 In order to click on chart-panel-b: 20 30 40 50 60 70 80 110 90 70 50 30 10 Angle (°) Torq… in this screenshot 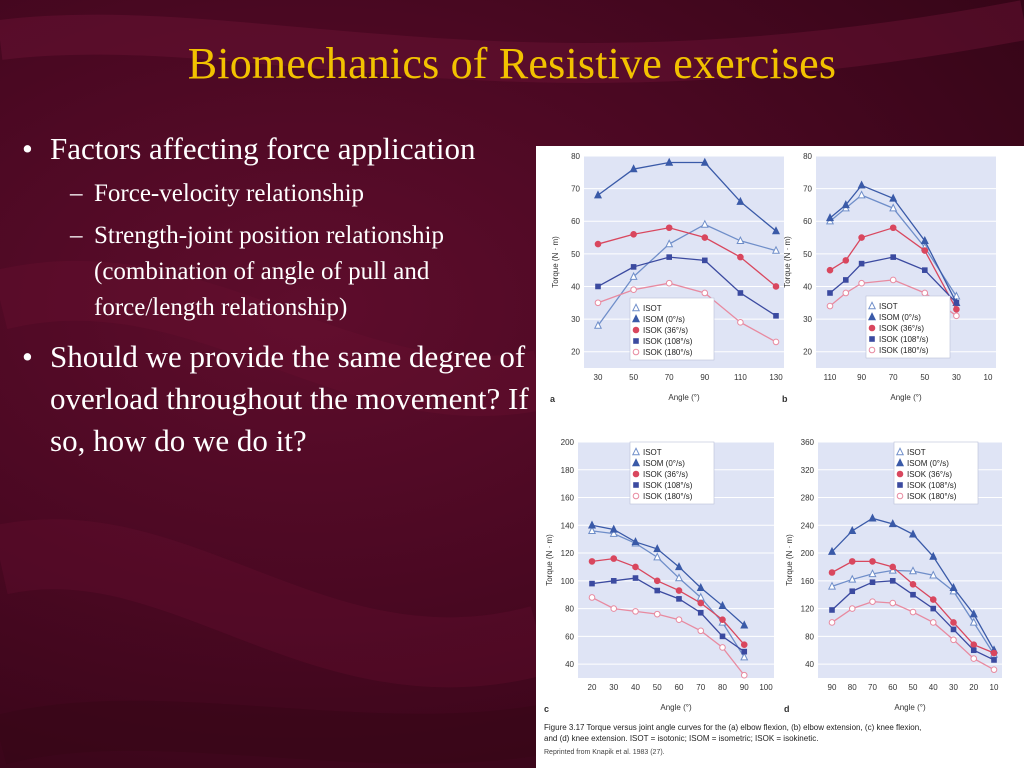, I will do `click(889, 278)`.